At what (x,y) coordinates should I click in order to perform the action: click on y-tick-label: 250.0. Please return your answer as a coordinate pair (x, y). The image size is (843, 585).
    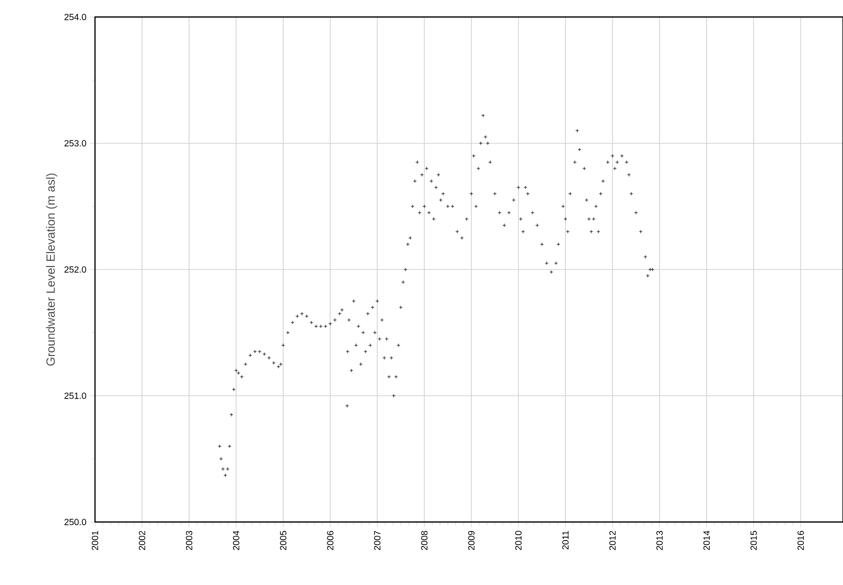
    Looking at the image, I should click on (75, 522).